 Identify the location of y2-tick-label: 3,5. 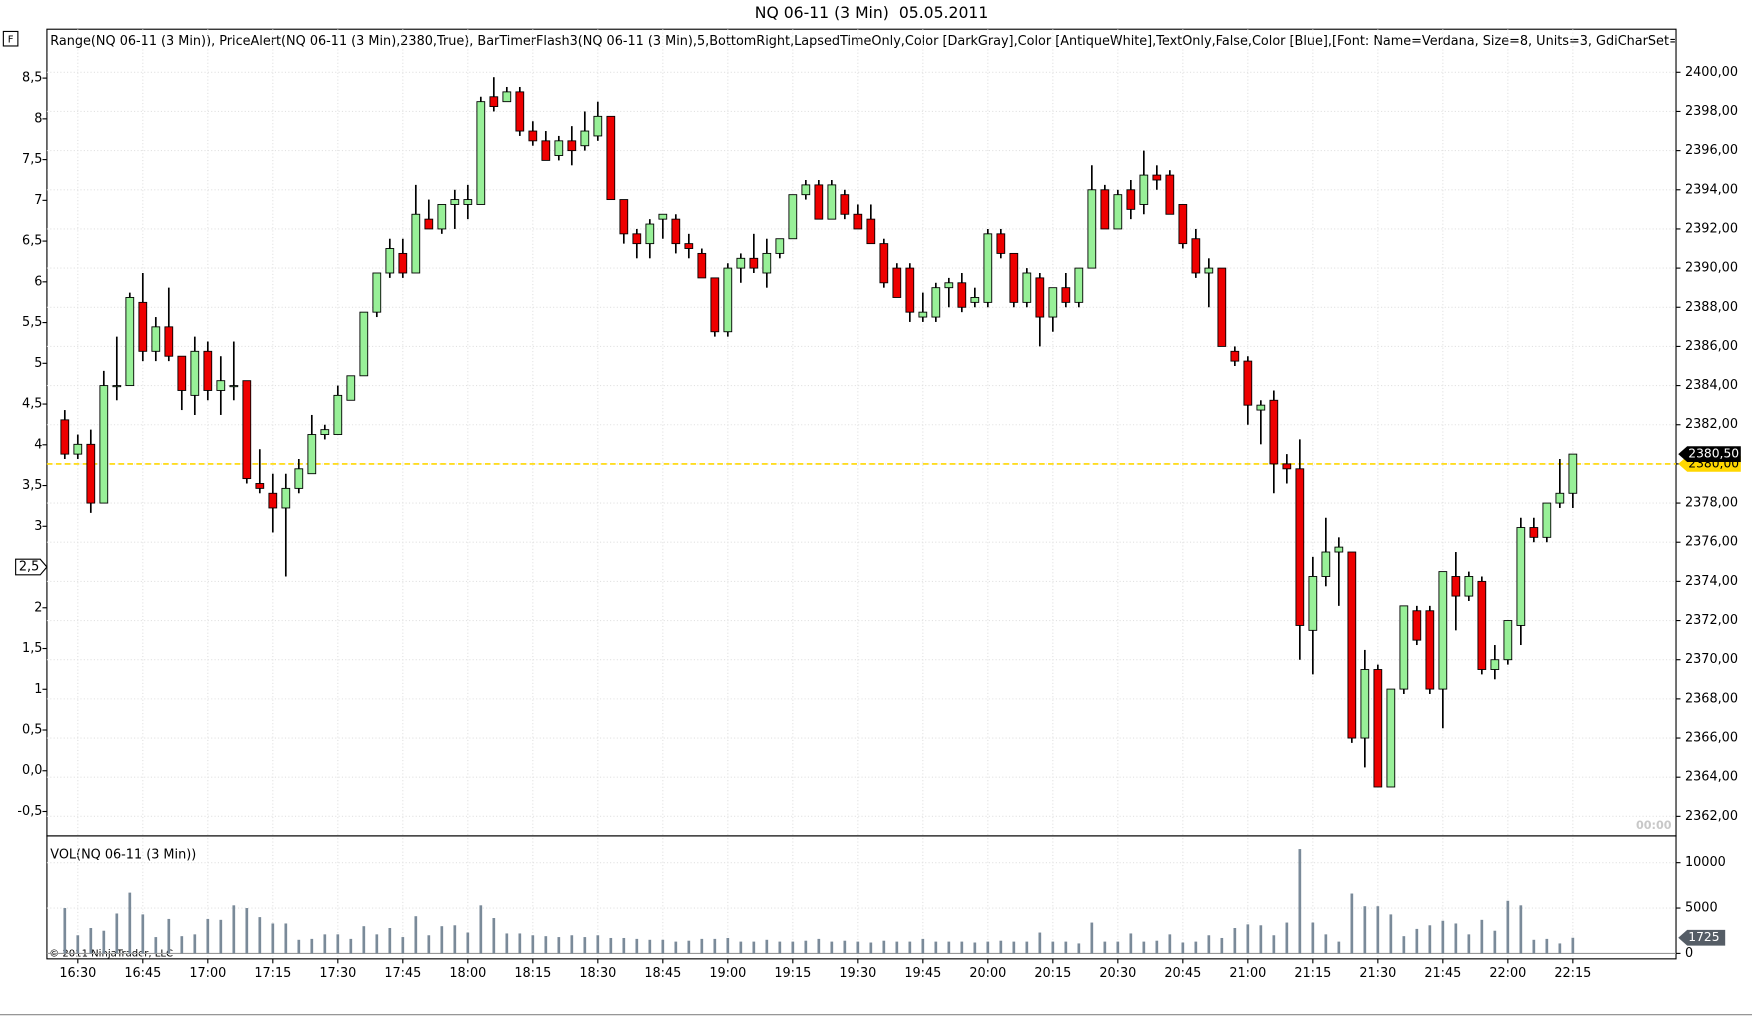
(32, 485).